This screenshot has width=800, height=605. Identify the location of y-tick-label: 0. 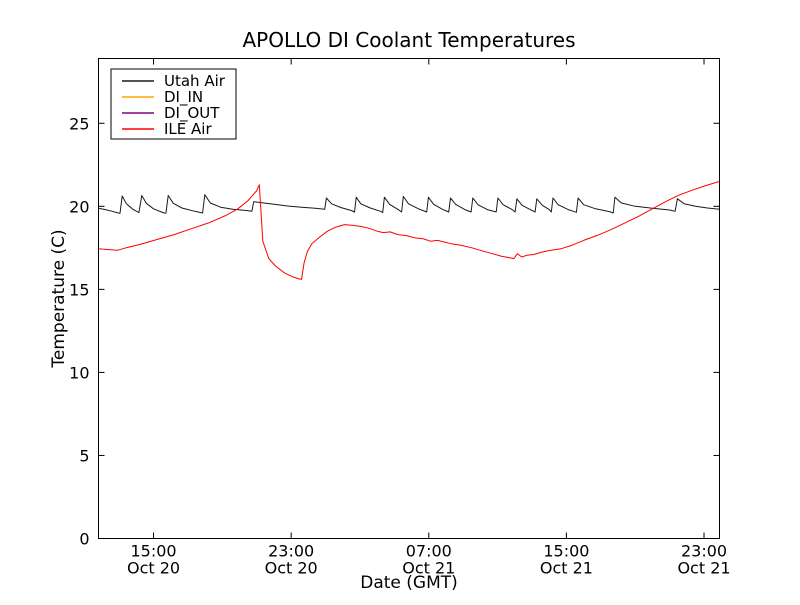
(84, 539).